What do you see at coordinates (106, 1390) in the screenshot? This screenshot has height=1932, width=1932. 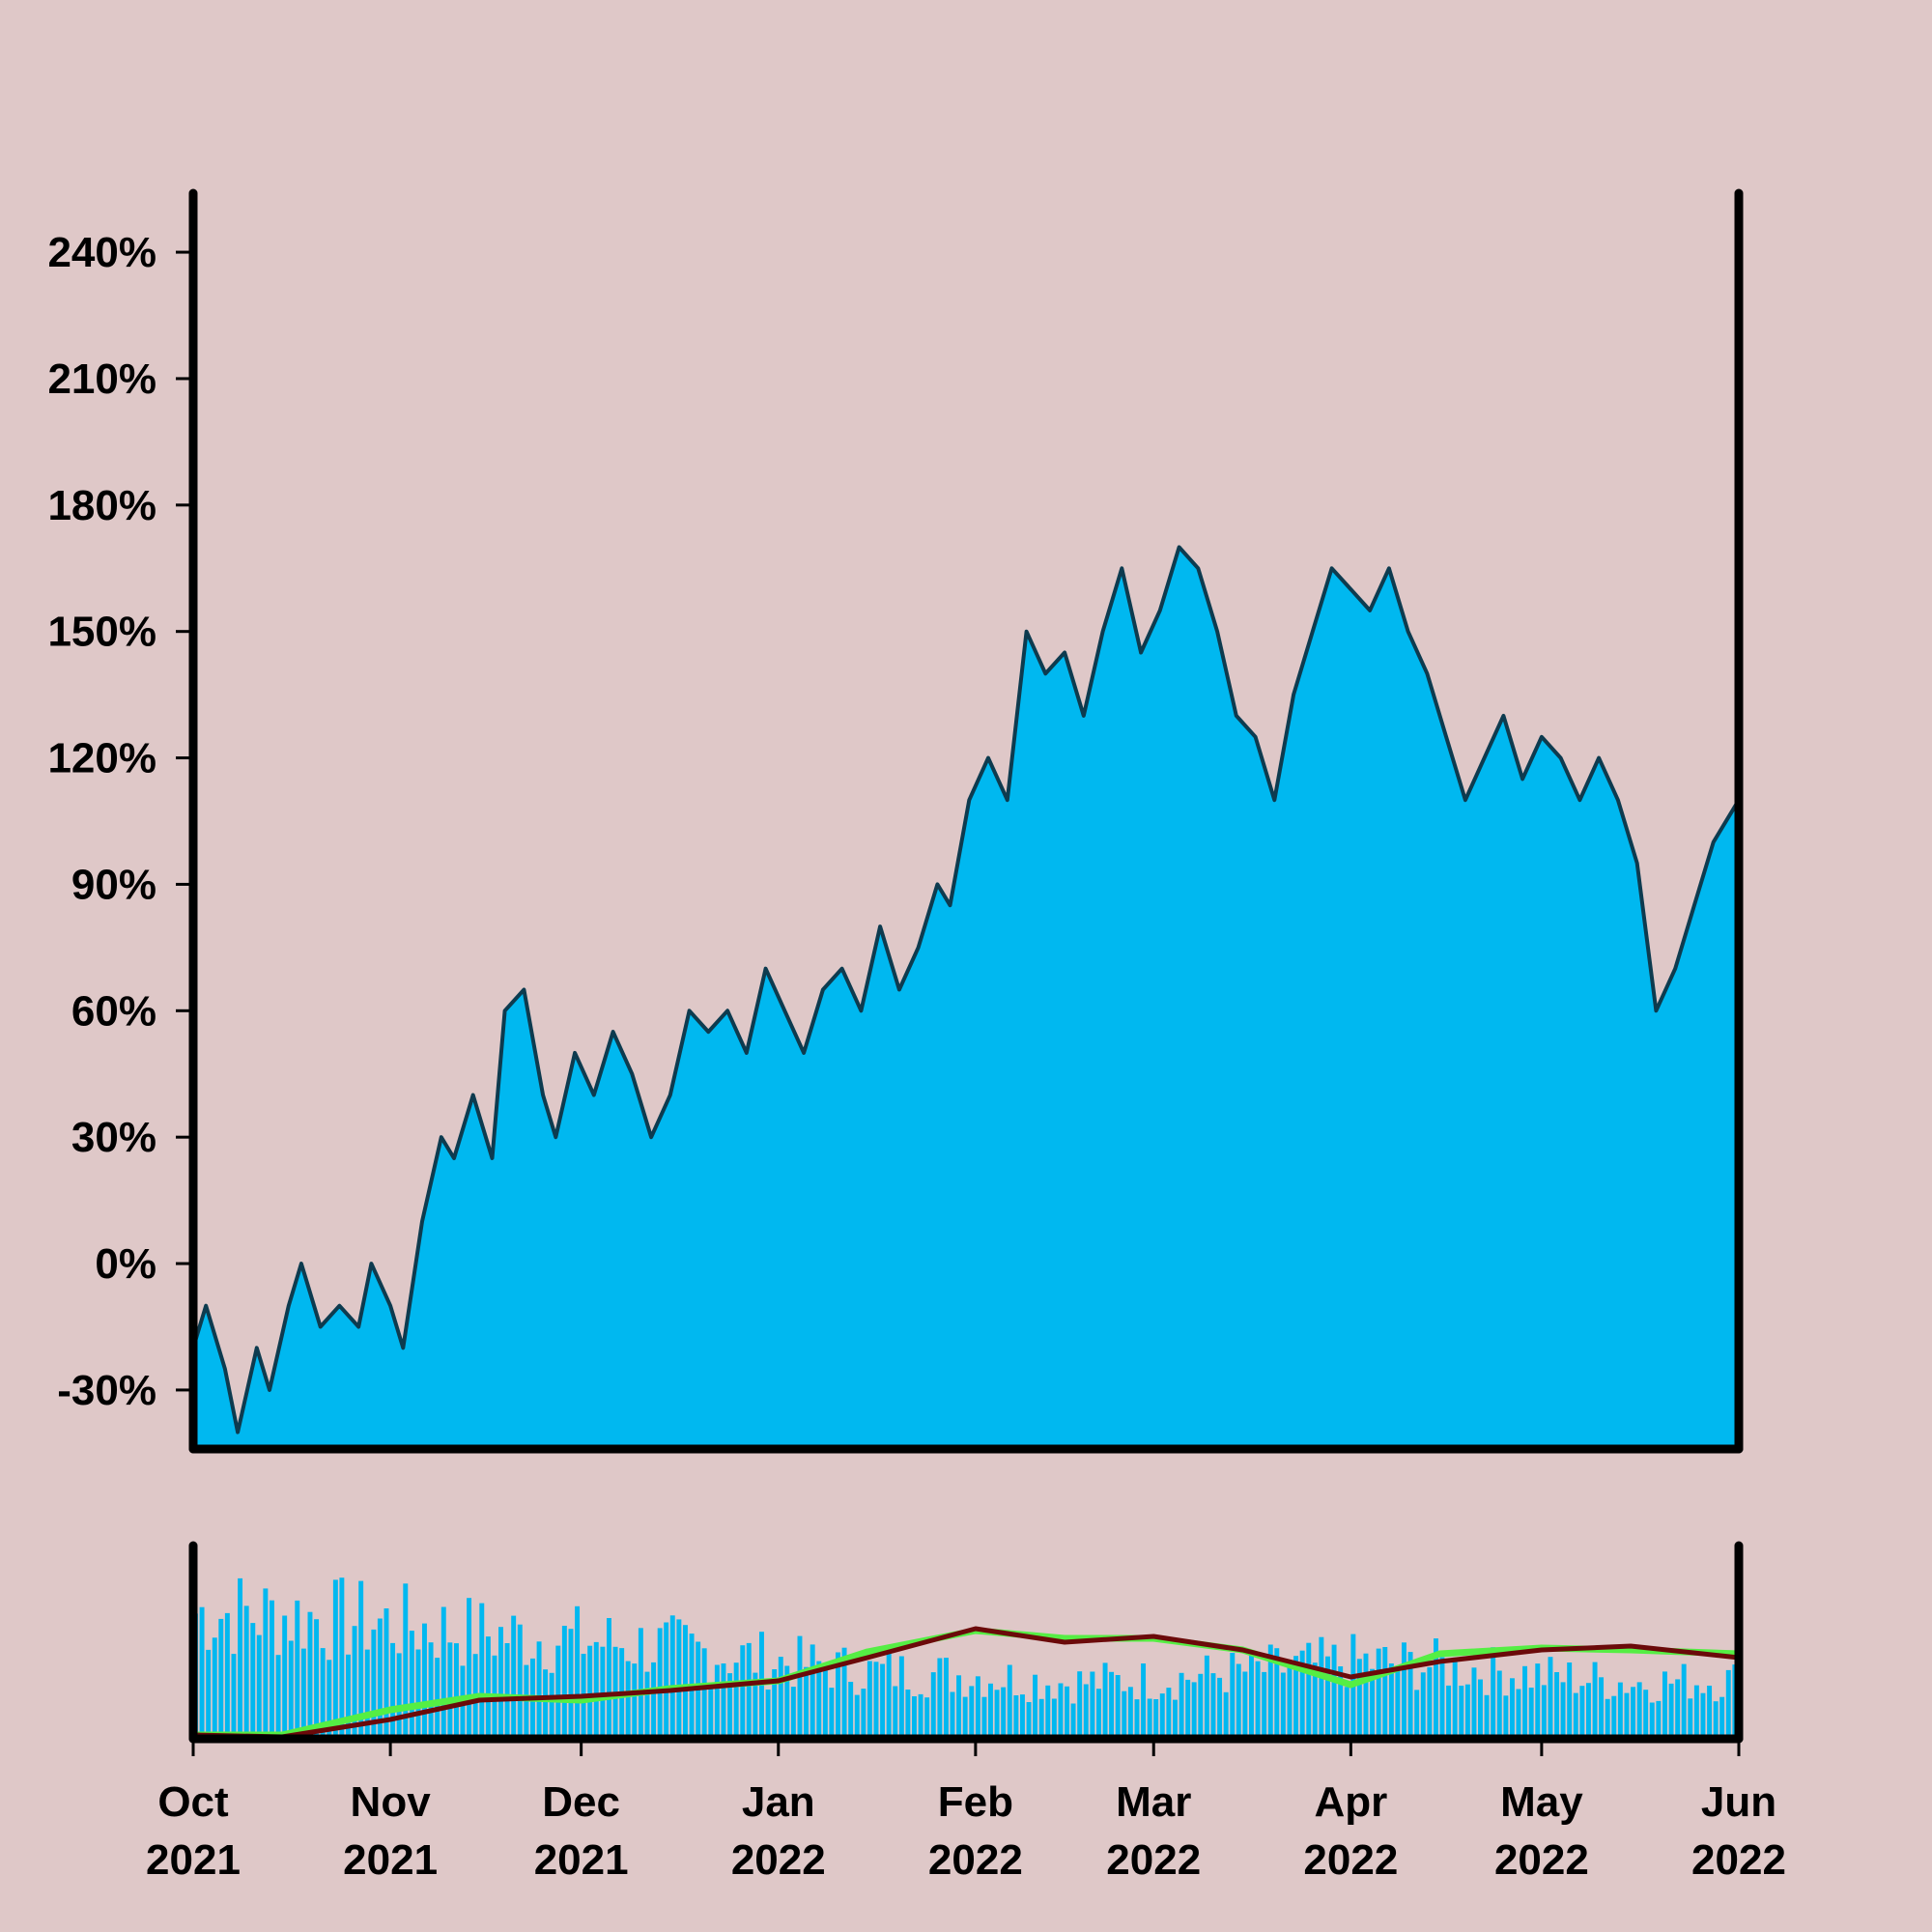 I see `y-tick-label: -30%` at bounding box center [106, 1390].